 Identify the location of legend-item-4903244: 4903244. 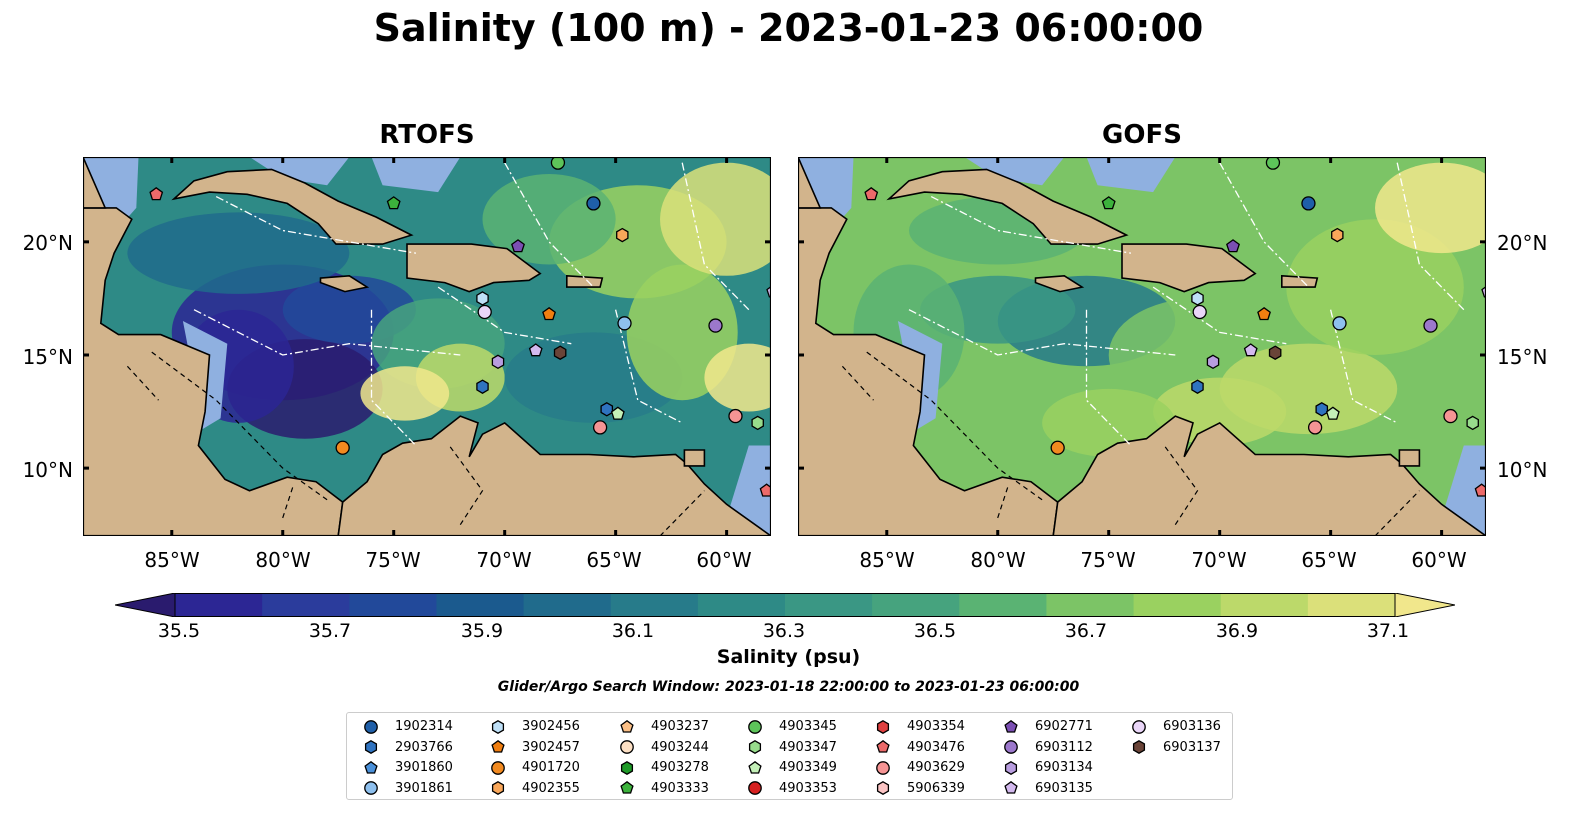
(663, 747).